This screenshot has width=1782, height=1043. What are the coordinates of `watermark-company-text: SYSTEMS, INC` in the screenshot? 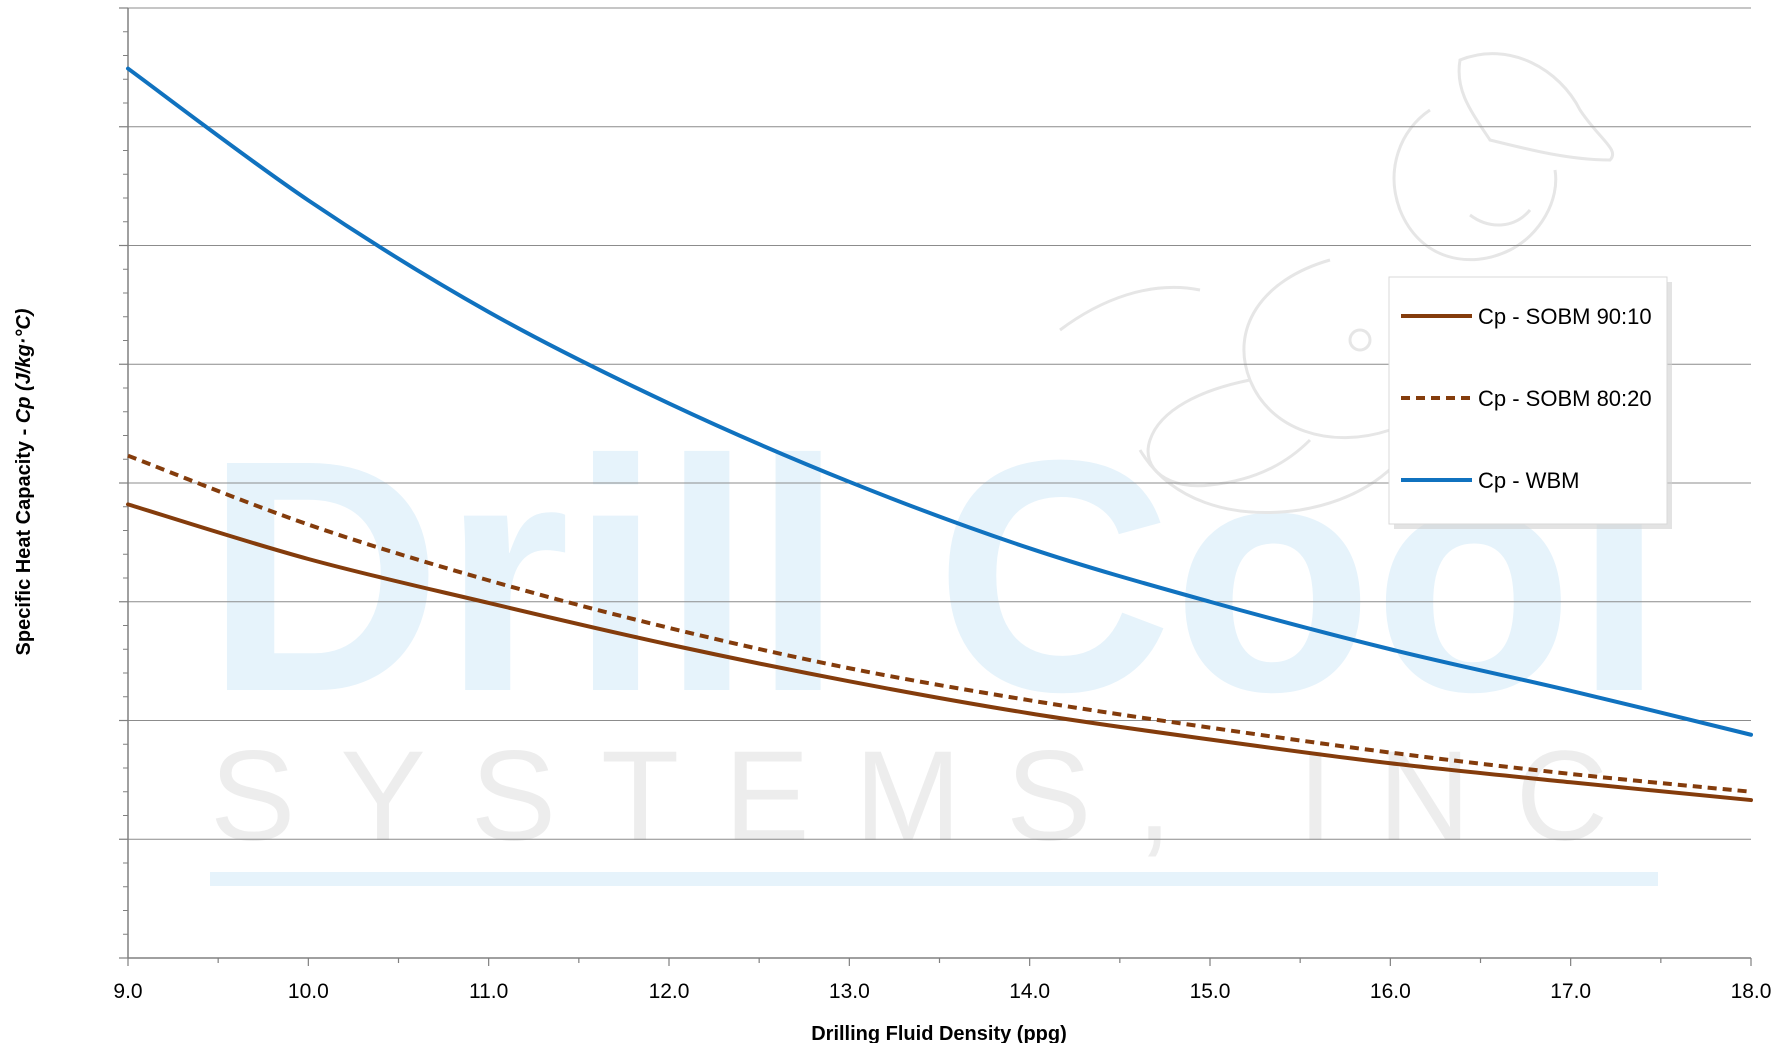 It's located at (940, 796).